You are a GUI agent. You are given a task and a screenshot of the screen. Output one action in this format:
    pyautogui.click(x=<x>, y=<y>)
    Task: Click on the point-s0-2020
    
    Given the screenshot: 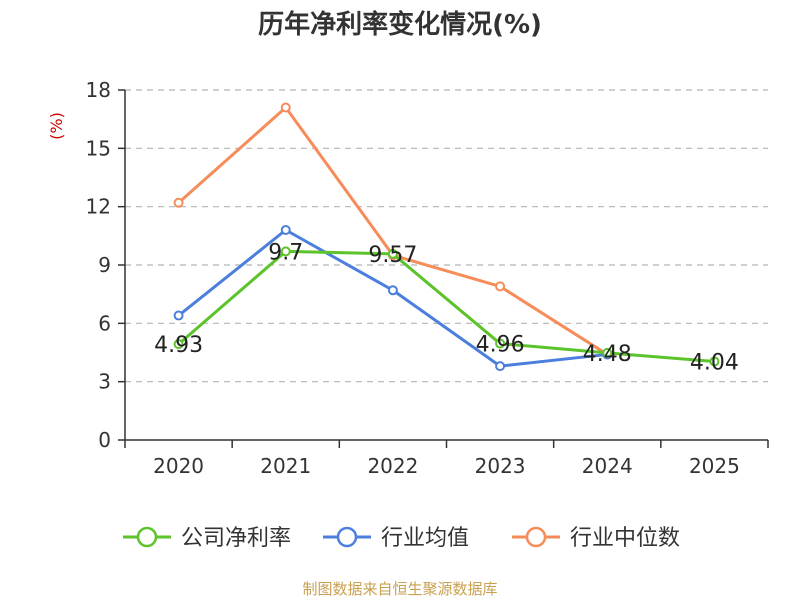 What is the action you would take?
    pyautogui.click(x=178, y=344)
    